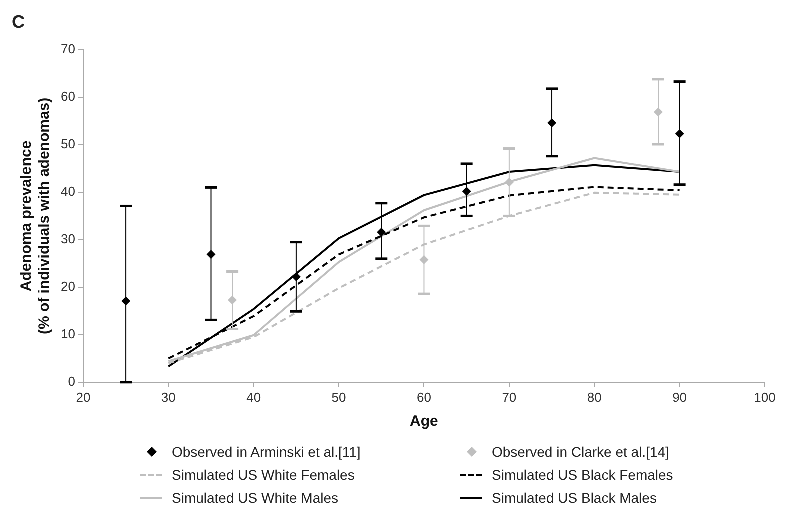 This screenshot has height=512, width=795. I want to click on y-tick-label: 40, so click(68, 192).